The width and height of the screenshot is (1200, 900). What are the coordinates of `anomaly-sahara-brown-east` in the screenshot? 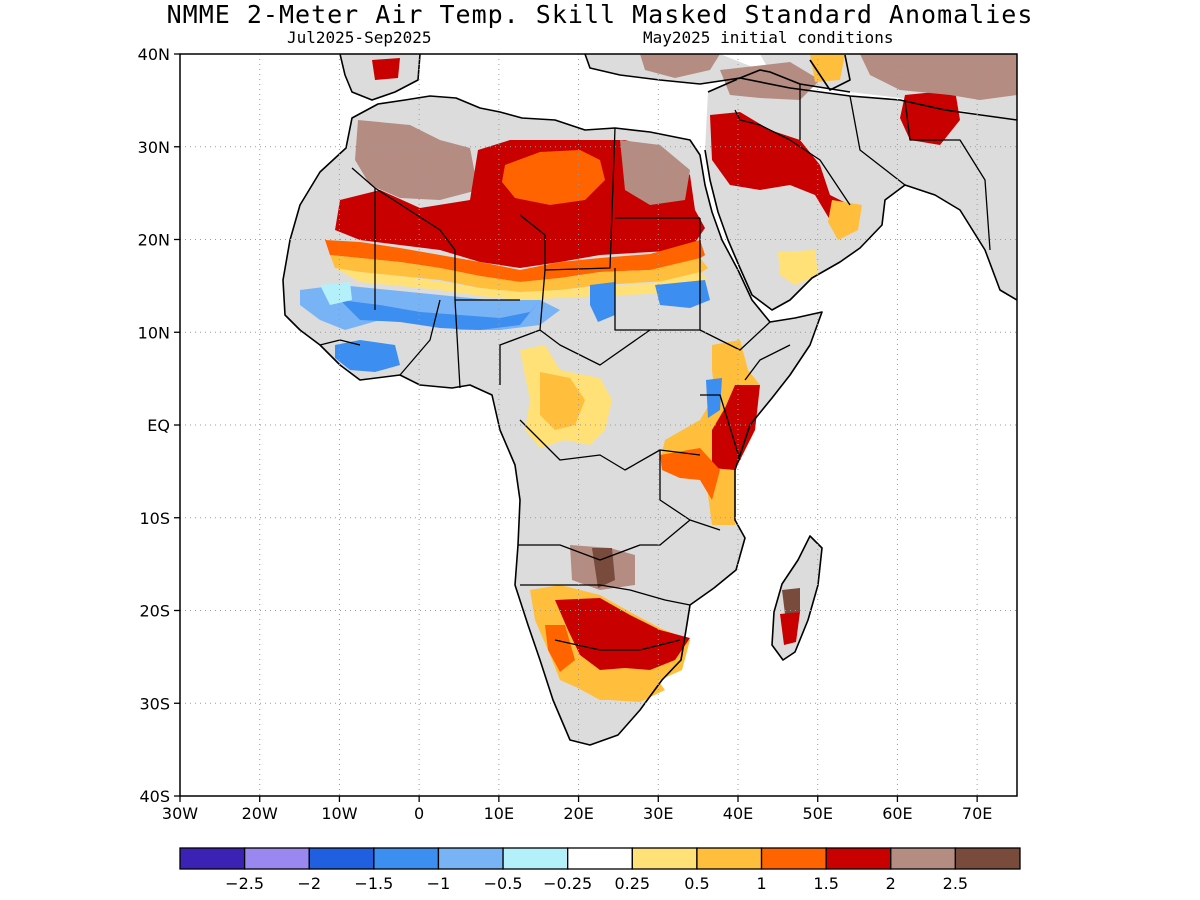 It's located at (655, 172).